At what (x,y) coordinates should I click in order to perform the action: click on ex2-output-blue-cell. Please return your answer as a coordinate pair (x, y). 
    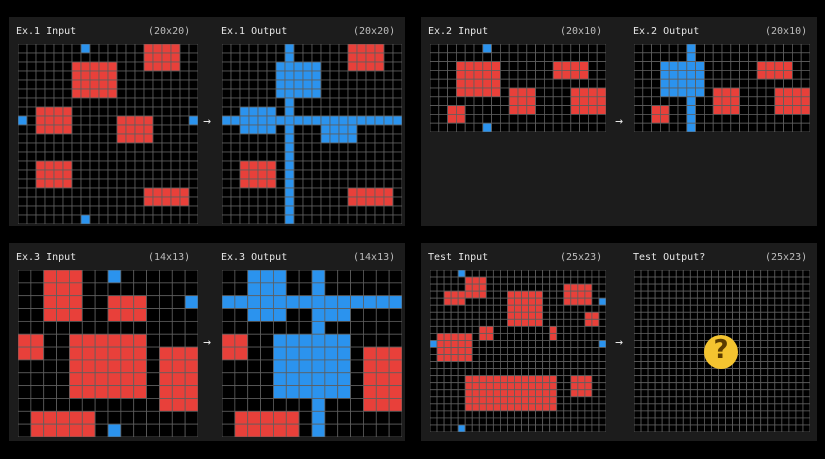
    Looking at the image, I should click on (682, 66).